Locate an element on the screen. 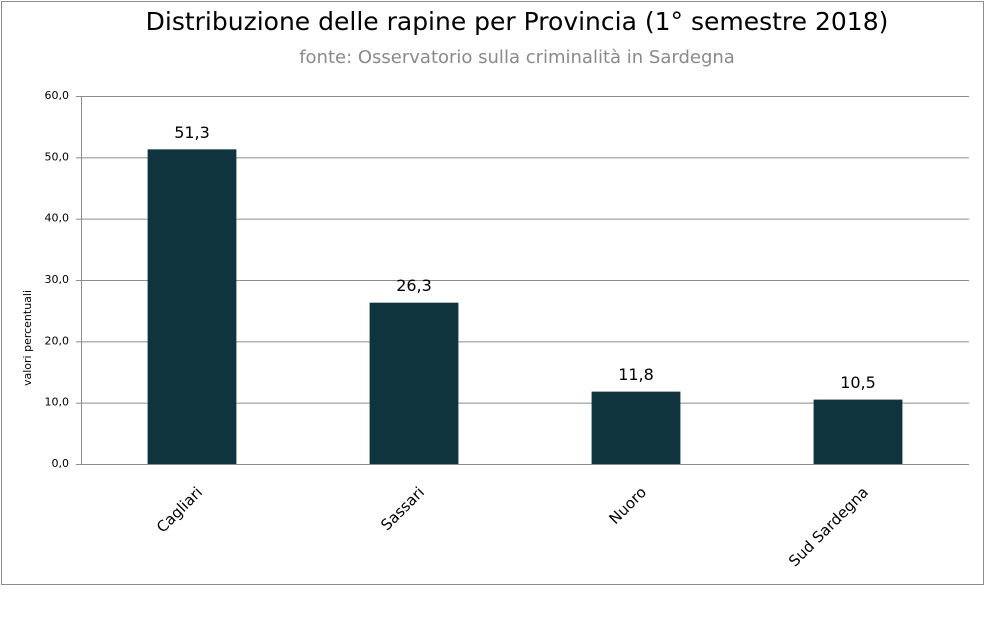 This screenshot has height=630, width=986. value-label: 11,8 is located at coordinates (636, 374).